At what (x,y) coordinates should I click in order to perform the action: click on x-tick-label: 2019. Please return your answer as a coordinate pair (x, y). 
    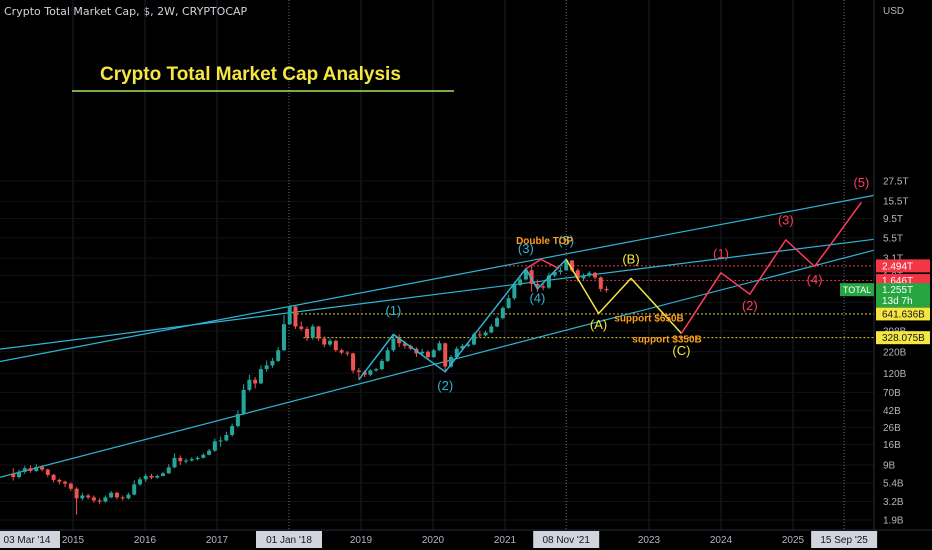
    Looking at the image, I should click on (361, 540).